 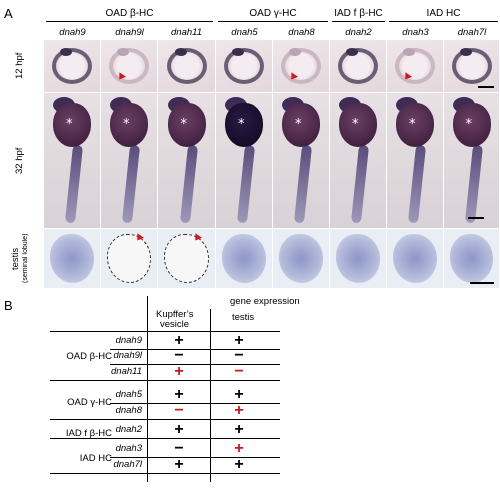 I want to click on image-12hpf-dnah11, so click(x=187, y=66).